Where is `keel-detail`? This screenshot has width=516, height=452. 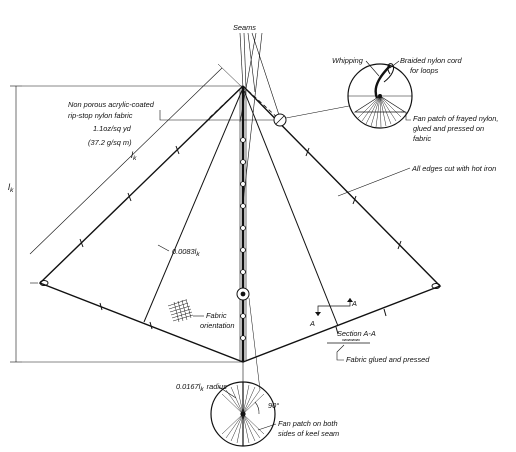 keel-detail is located at coordinates (243, 414).